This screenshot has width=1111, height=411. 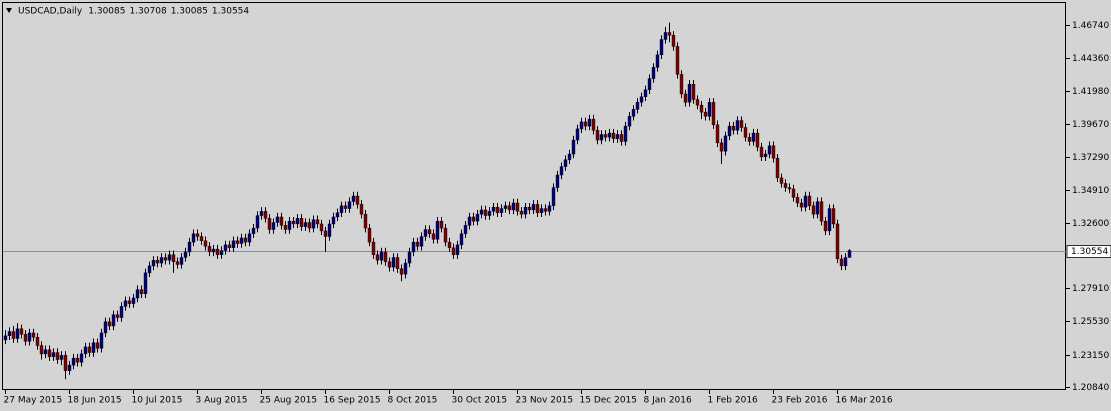 I want to click on y-tick-label: 1.41980, so click(x=1090, y=92).